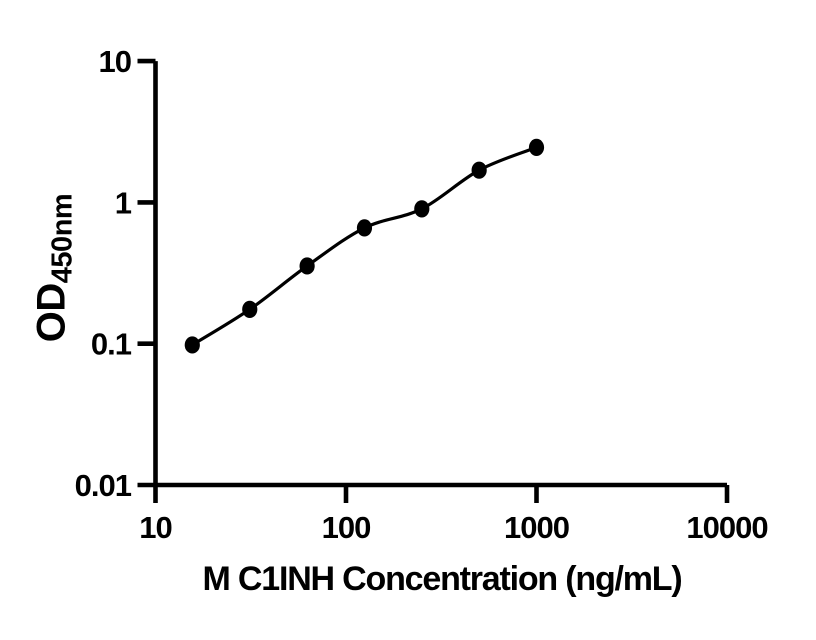 Image resolution: width=816 pixels, height=640 pixels. Describe the element at coordinates (726, 527) in the screenshot. I see `x-tick-label: 10000` at that location.